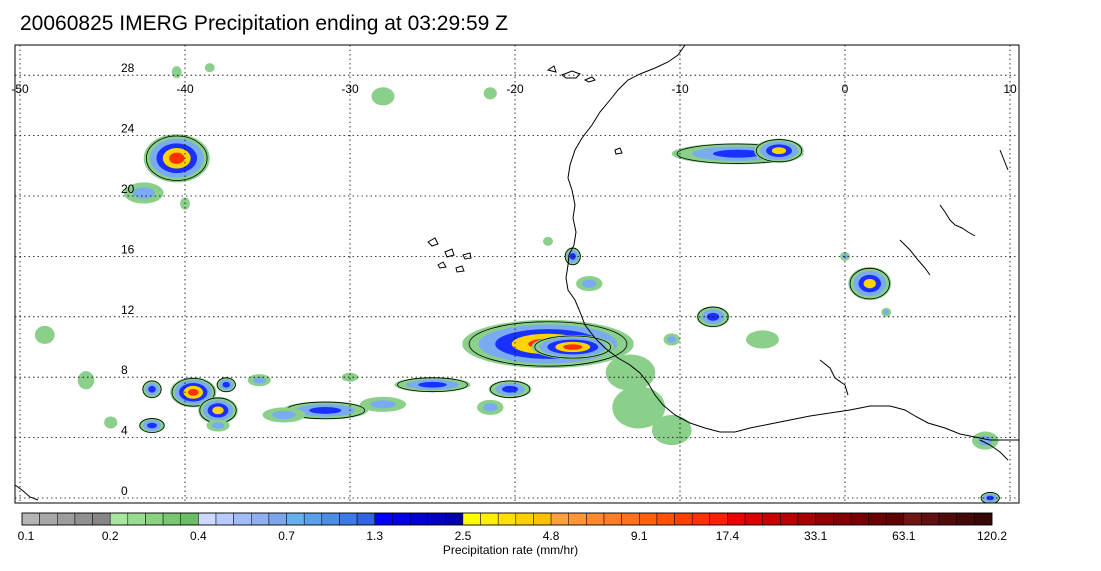 The image size is (1101, 571). Describe the element at coordinates (618, 151) in the screenshot. I see `island-north` at that location.